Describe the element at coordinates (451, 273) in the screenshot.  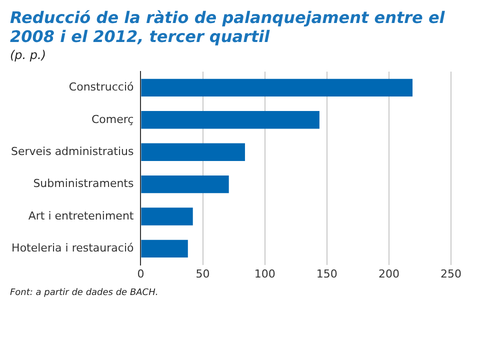
I see `x-tick-label: 250` at that location.